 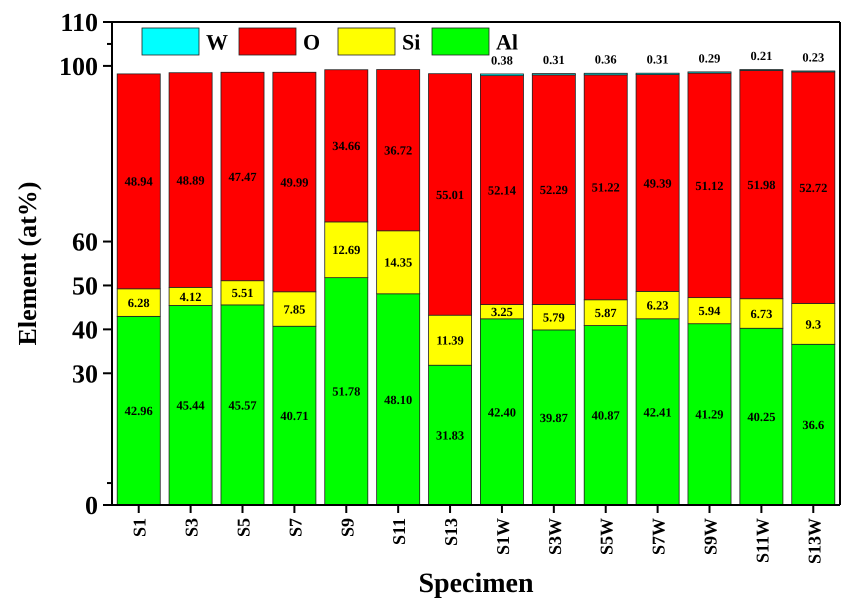 I want to click on x-tick-label: S5W, so click(x=606, y=537).